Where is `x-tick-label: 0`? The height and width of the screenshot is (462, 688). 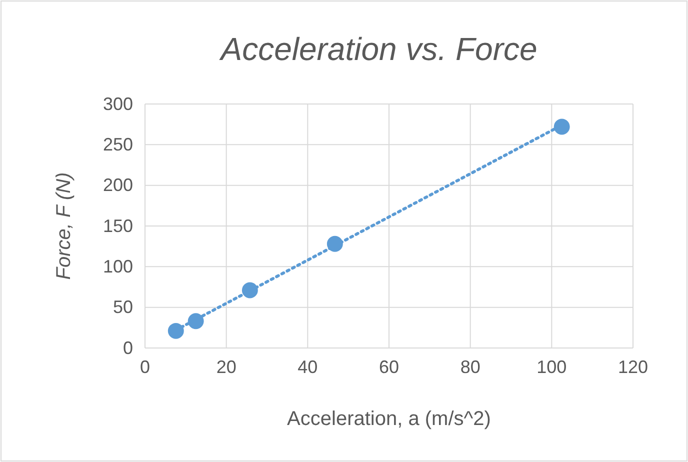
x-tick-label: 0 is located at coordinates (145, 366).